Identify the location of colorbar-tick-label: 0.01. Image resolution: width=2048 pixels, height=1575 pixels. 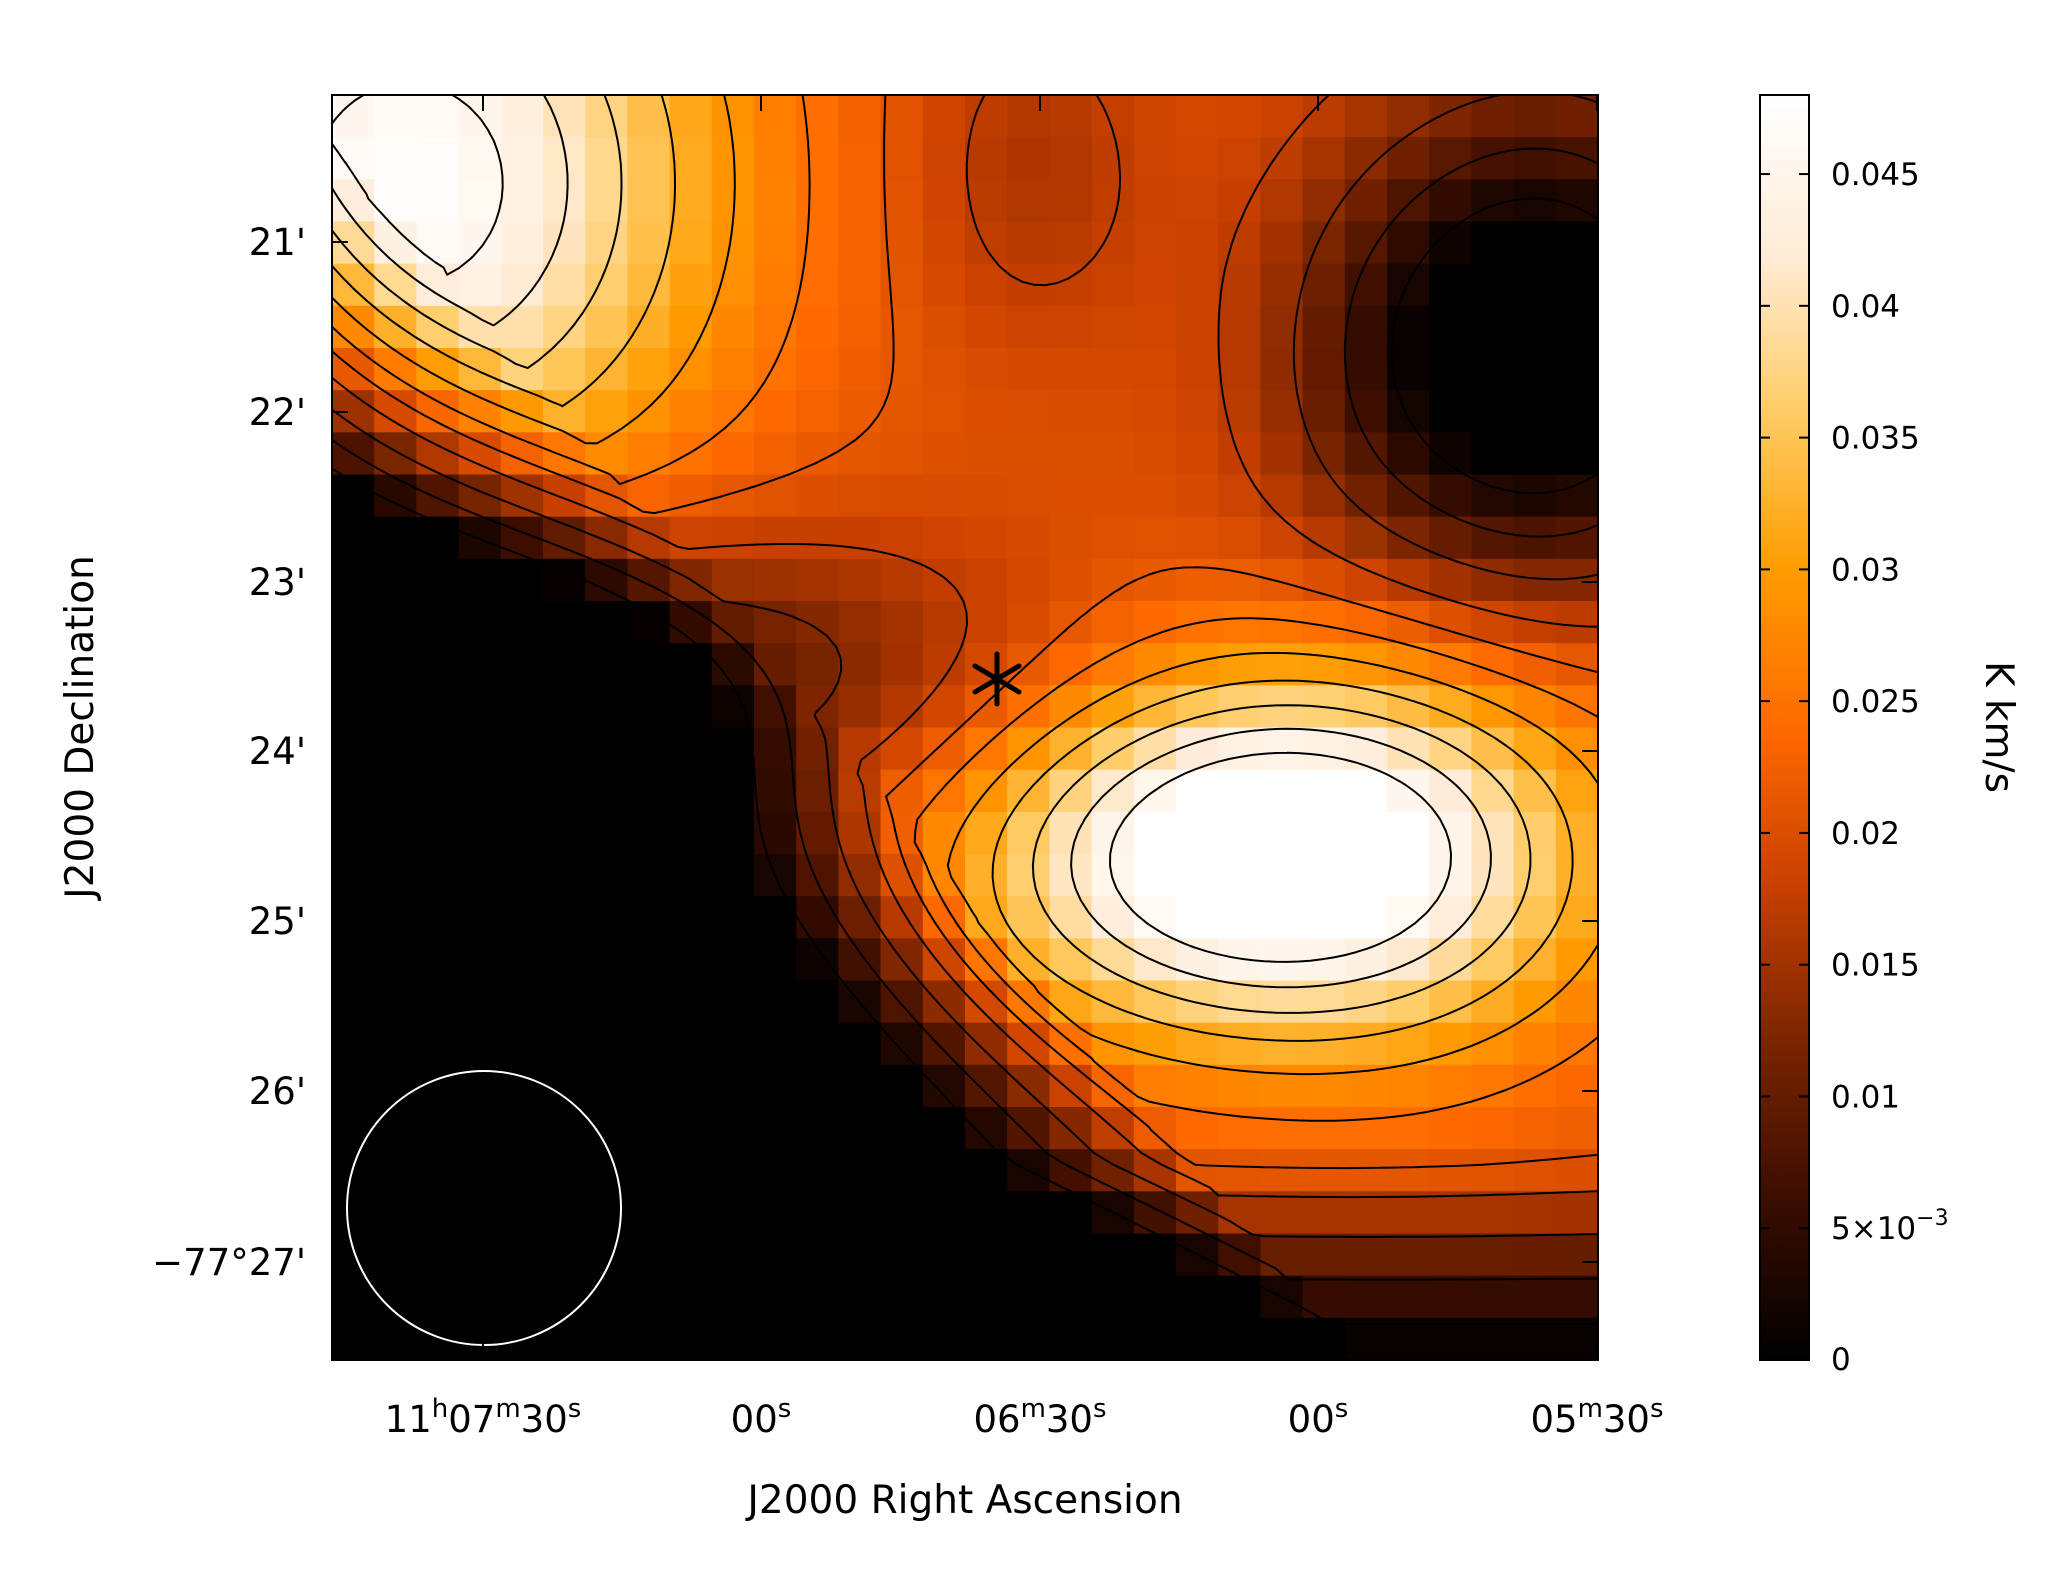
(1865, 1097).